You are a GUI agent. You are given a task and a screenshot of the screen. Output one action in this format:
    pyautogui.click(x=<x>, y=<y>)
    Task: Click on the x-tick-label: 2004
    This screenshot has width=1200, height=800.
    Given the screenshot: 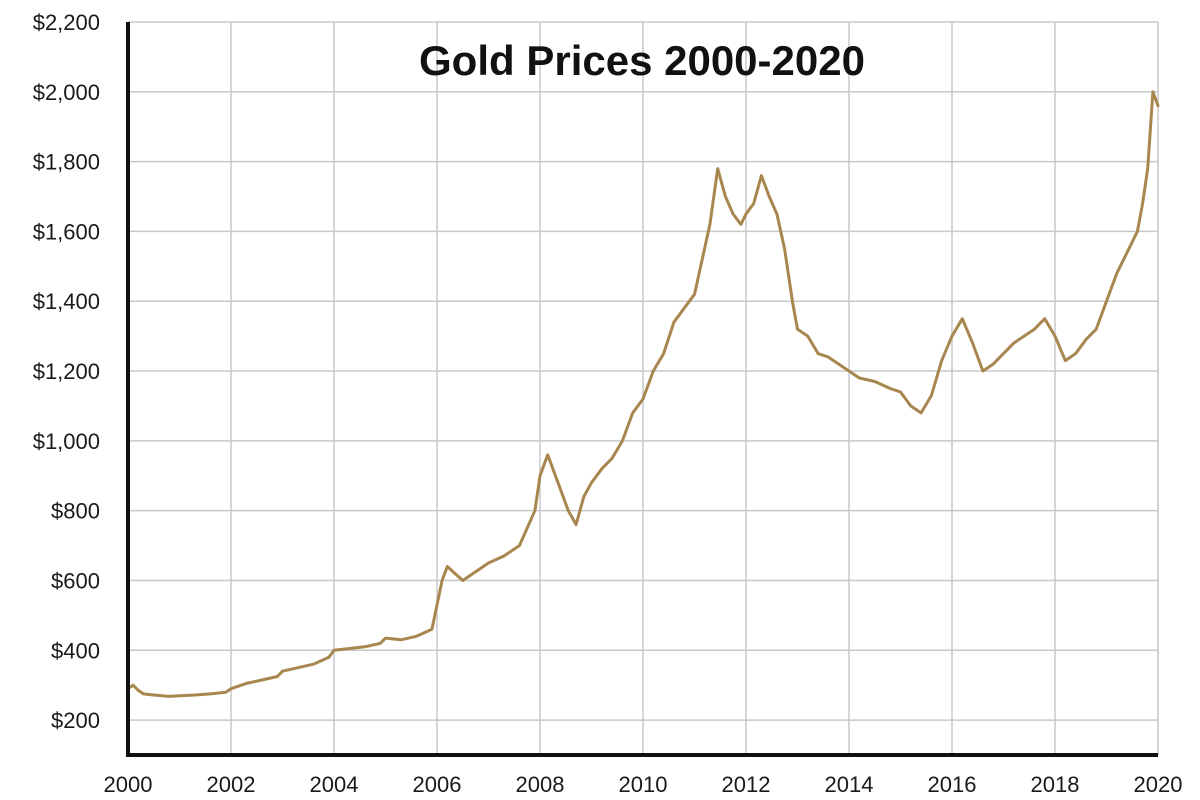 What is the action you would take?
    pyautogui.click(x=334, y=784)
    